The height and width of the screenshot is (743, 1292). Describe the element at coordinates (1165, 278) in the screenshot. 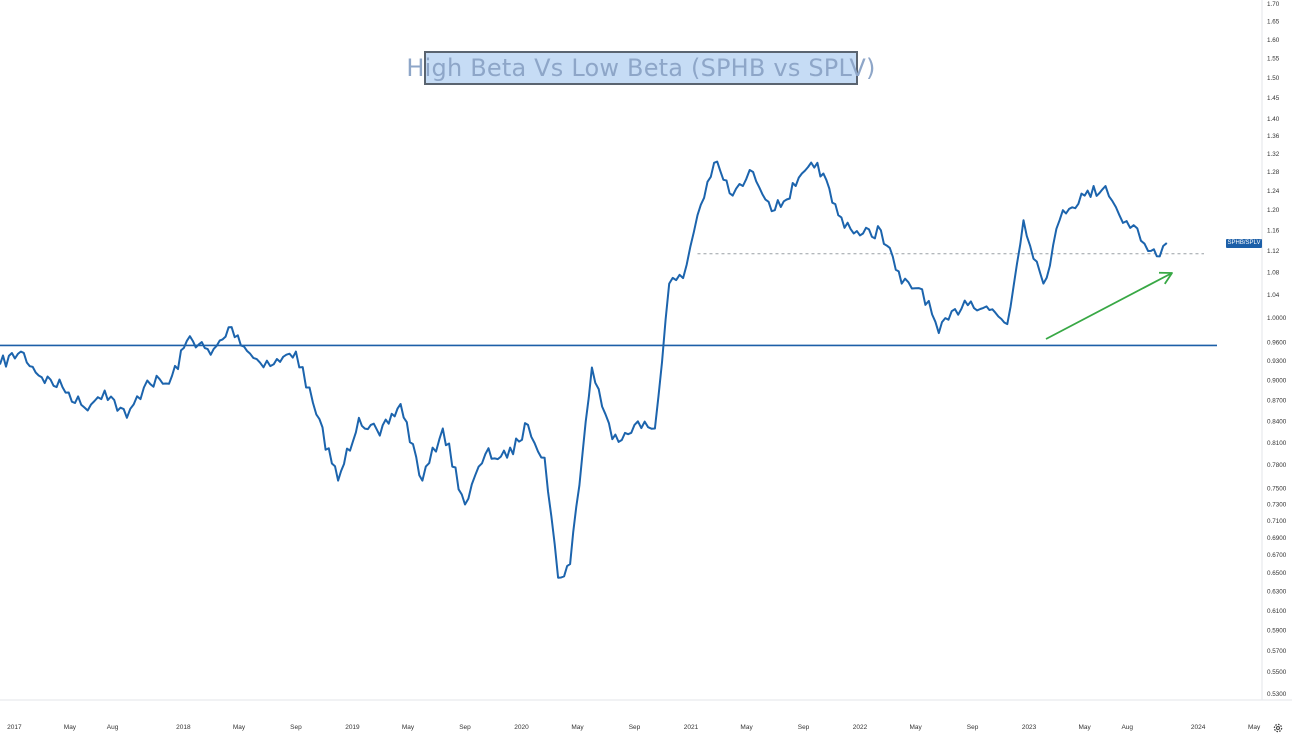

I see `trend-arrow-head` at that location.